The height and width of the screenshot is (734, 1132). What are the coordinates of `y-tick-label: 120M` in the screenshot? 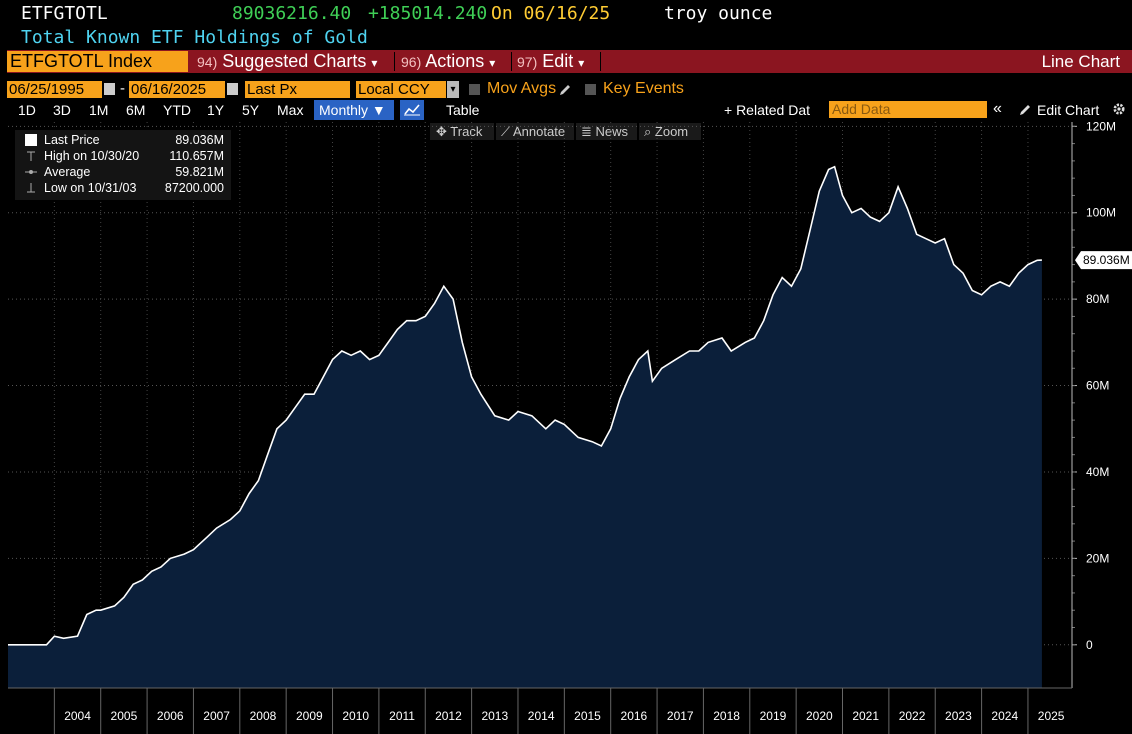 It's located at (1101, 126).